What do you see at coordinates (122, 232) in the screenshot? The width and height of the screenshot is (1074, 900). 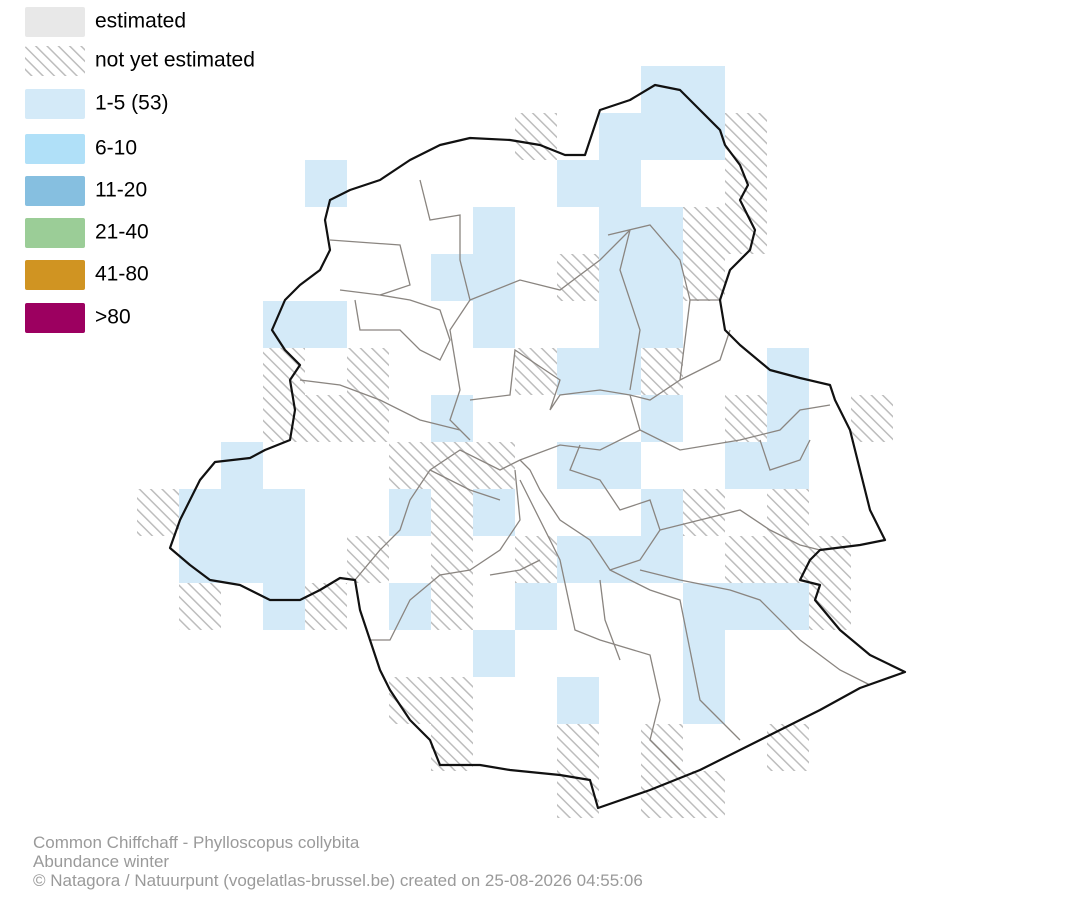 I see `legend-label: 21-40` at bounding box center [122, 232].